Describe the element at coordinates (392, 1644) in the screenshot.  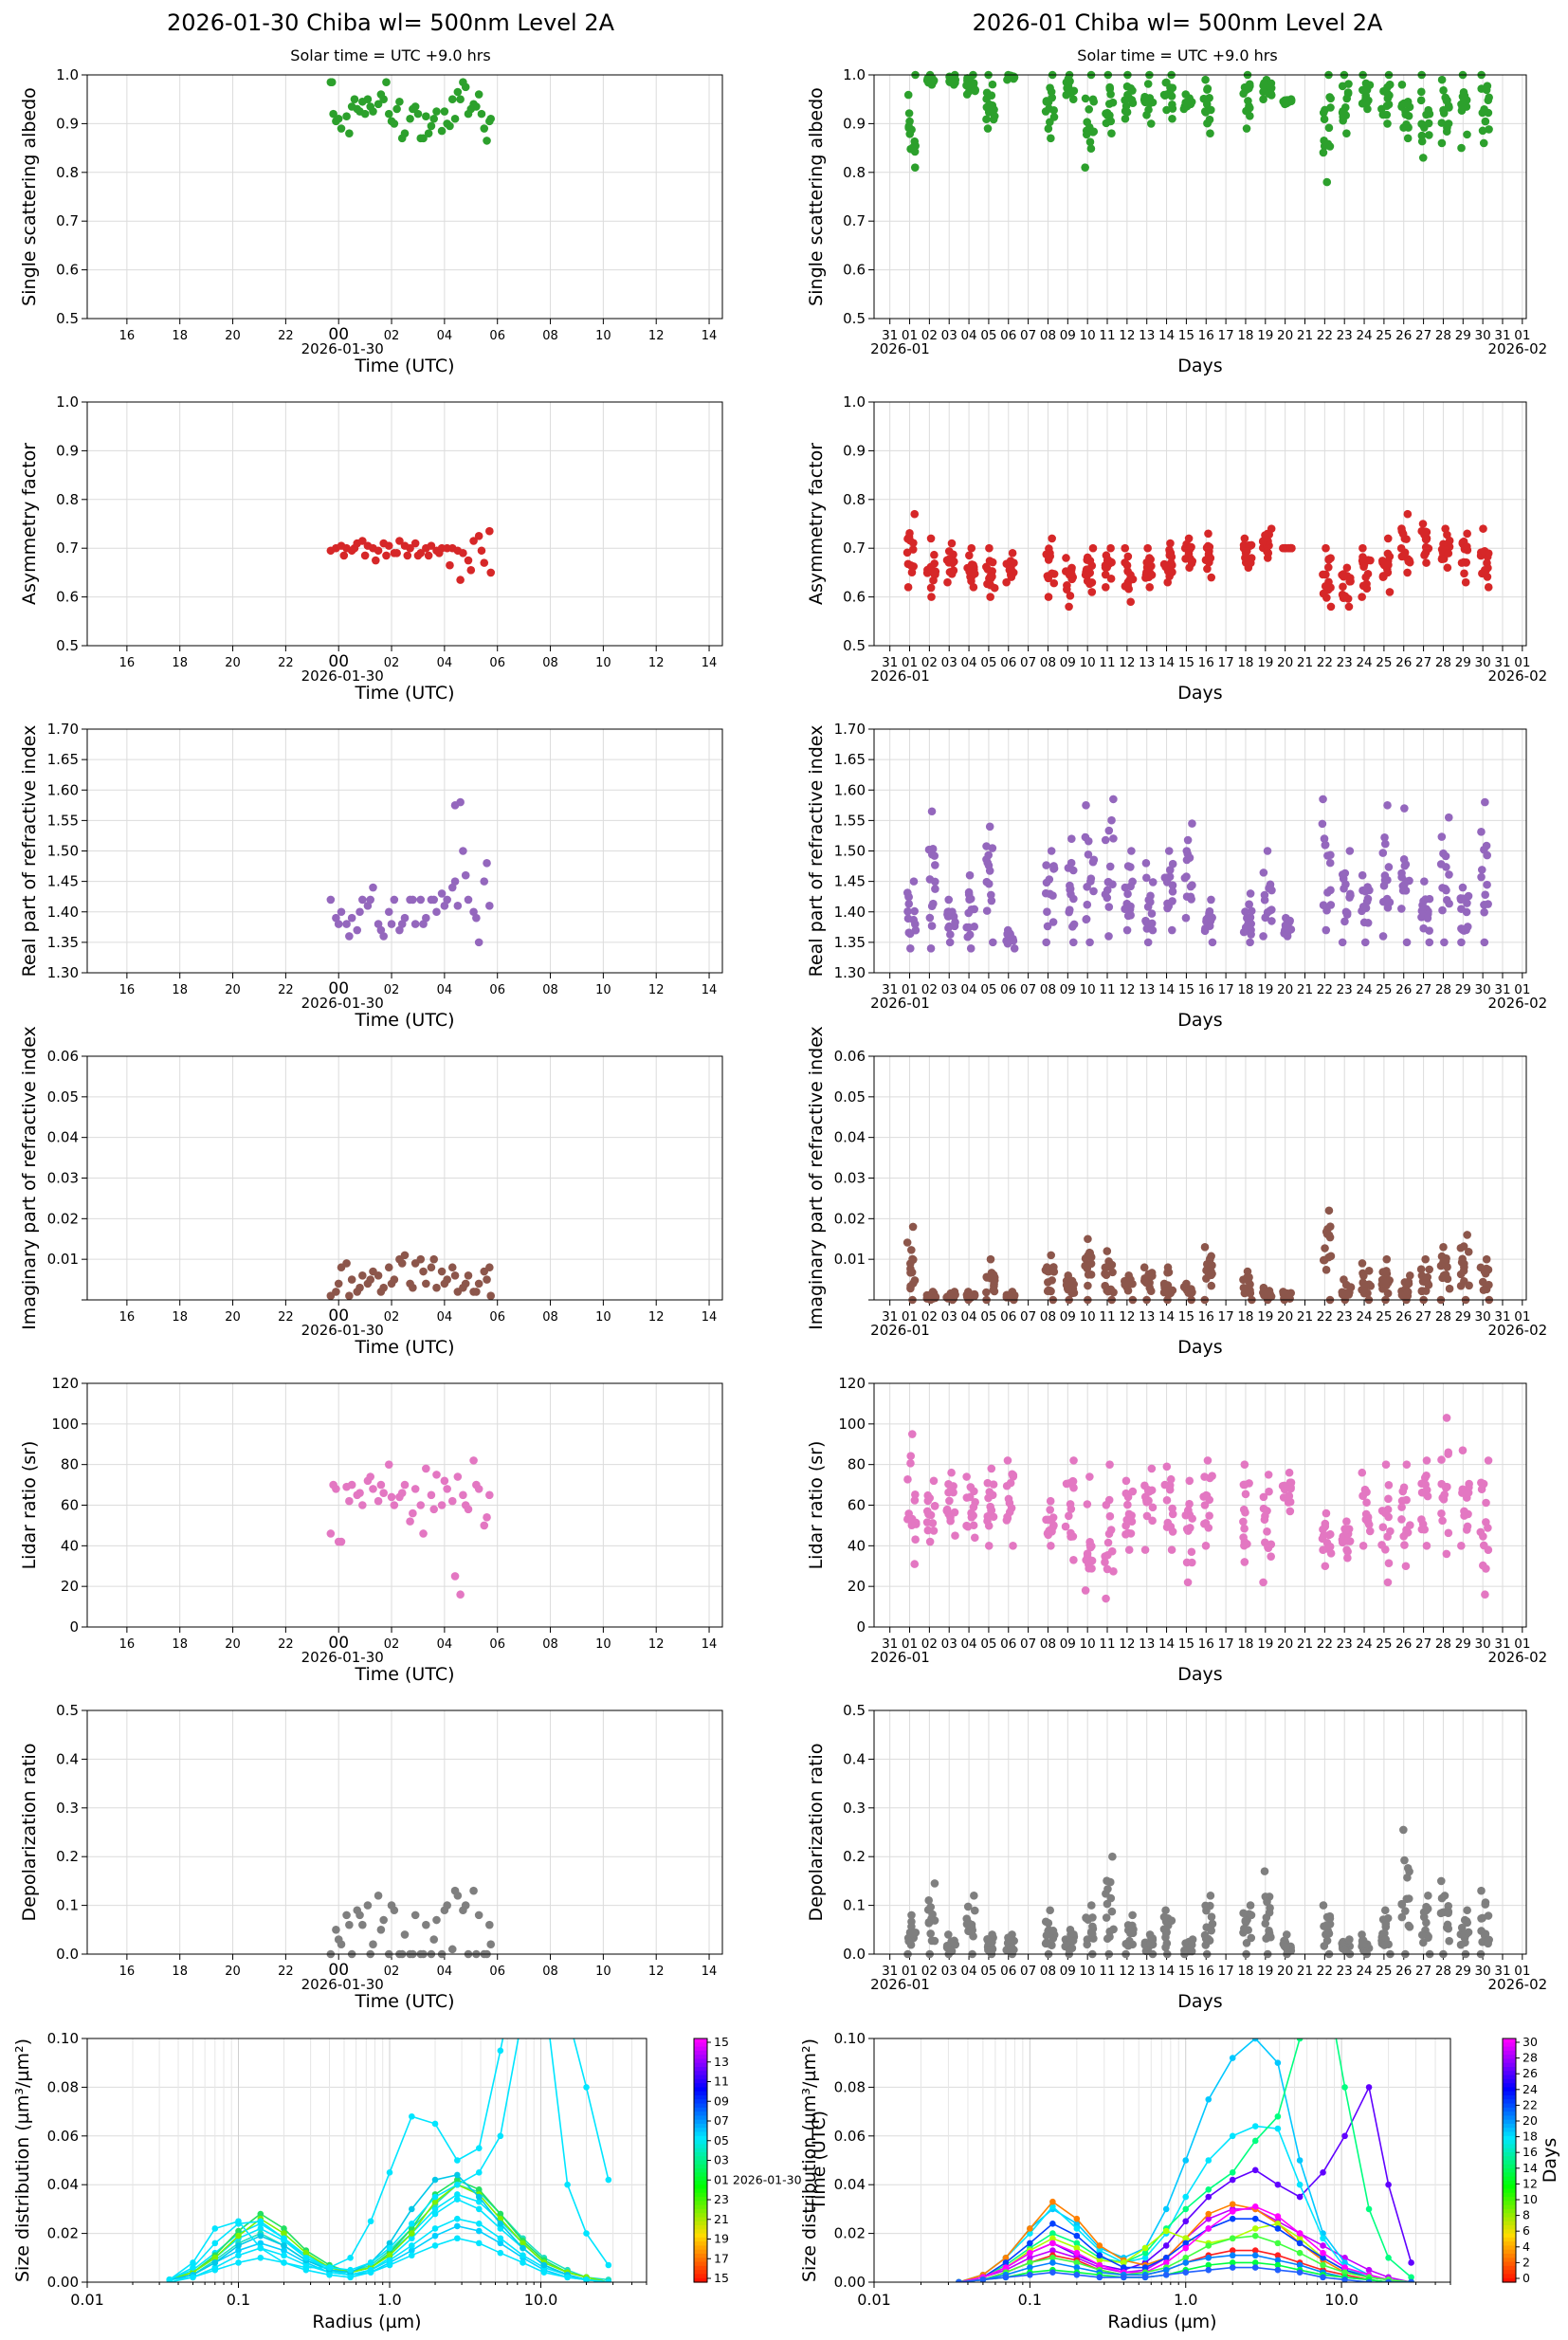
I see `day-lr-xtick-label: 02` at that location.